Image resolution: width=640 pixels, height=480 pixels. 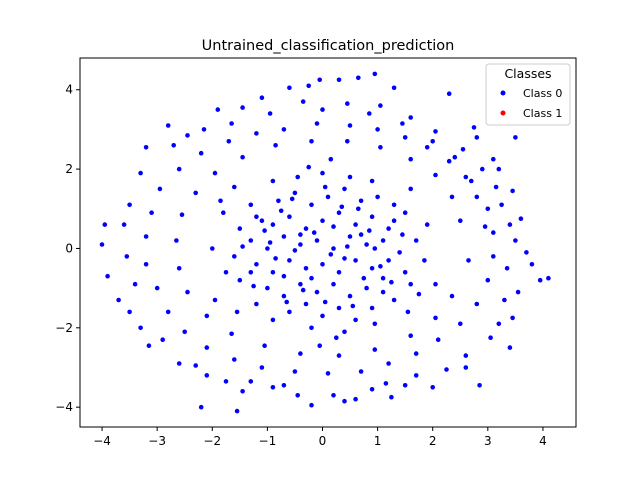 I want to click on legend-title: Classes, so click(x=527, y=73).